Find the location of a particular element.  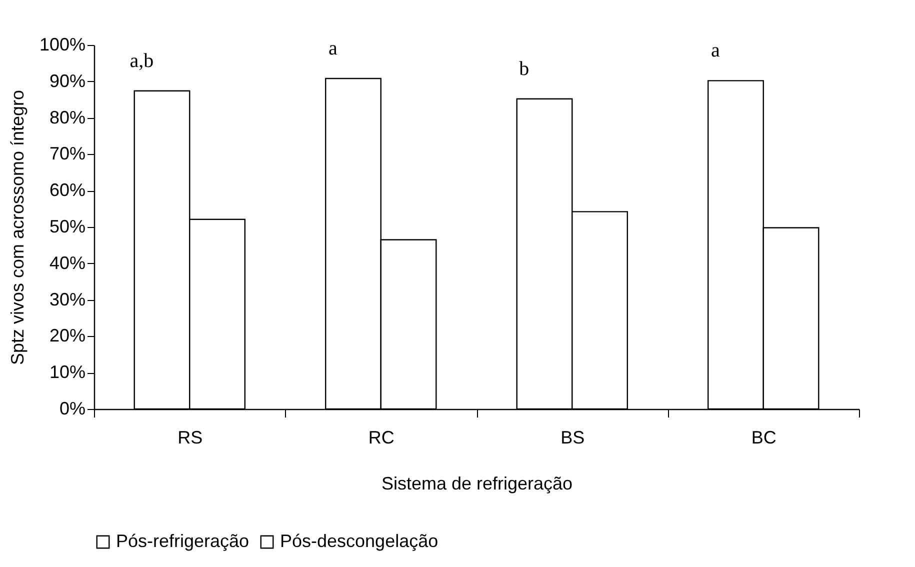

y-tick-label: 60% is located at coordinates (67, 190).